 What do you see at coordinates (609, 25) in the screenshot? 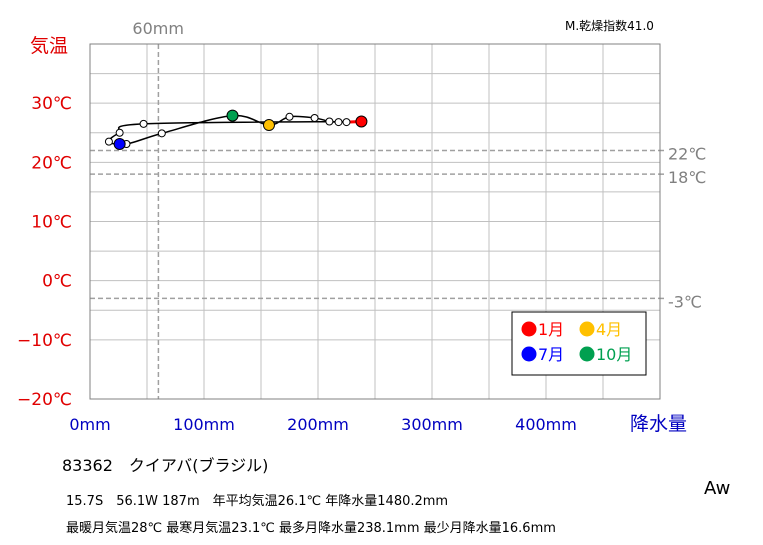
I see `aridity-index-label: M.乾燥指数41.0` at bounding box center [609, 25].